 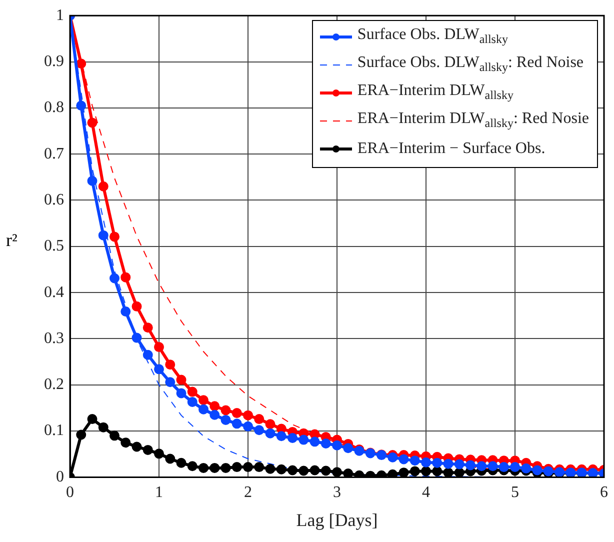 What do you see at coordinates (54, 246) in the screenshot?
I see `y-tick-label: 0.5` at bounding box center [54, 246].